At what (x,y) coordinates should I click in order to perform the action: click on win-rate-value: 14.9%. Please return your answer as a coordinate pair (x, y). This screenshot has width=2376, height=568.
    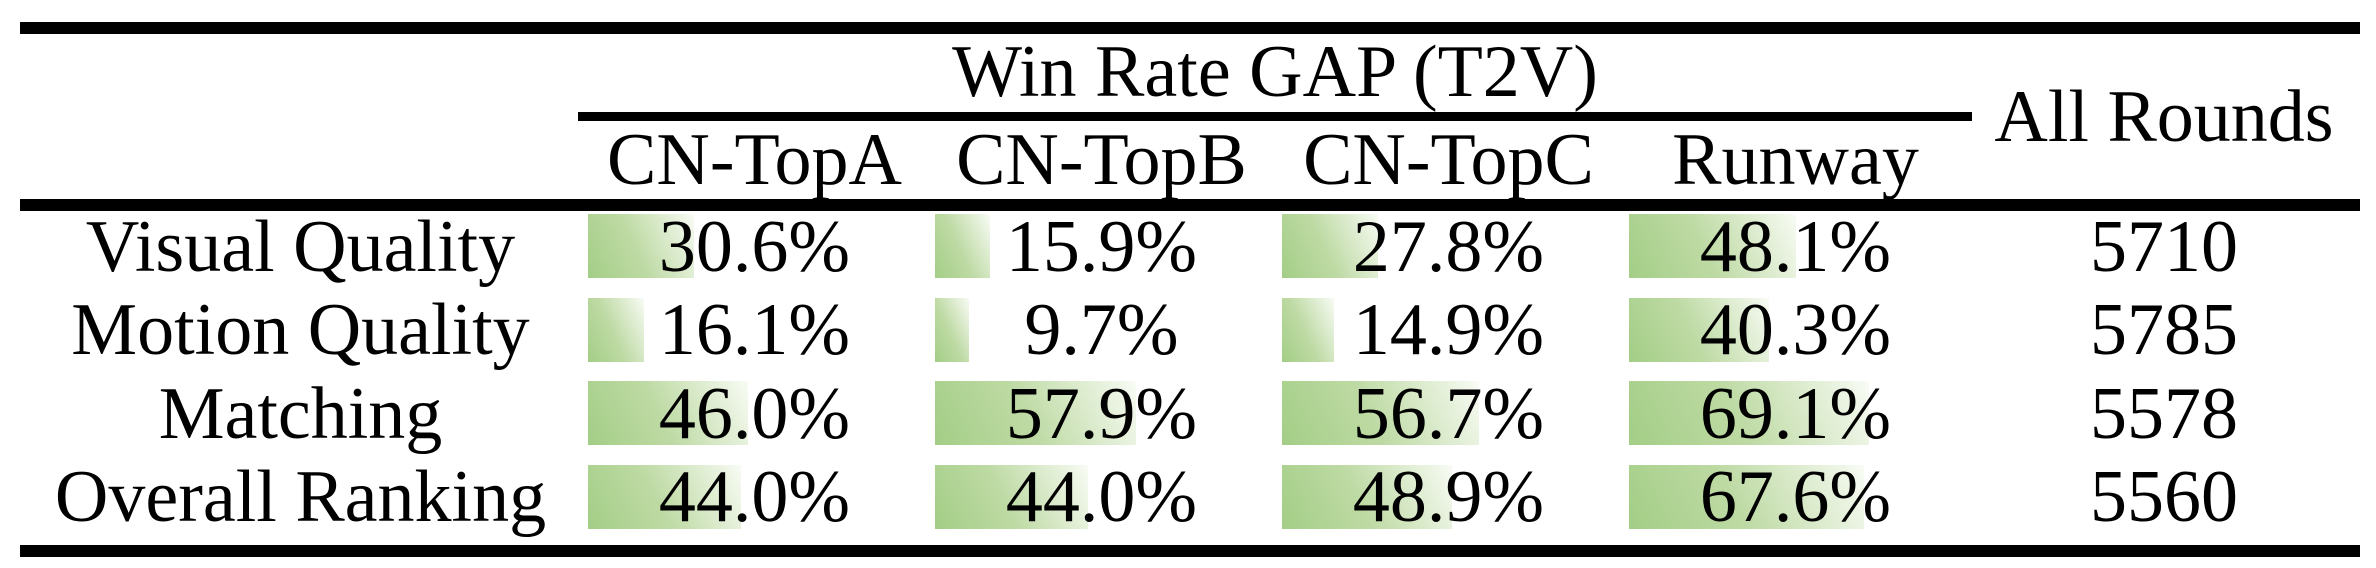
    Looking at the image, I should click on (1448, 330).